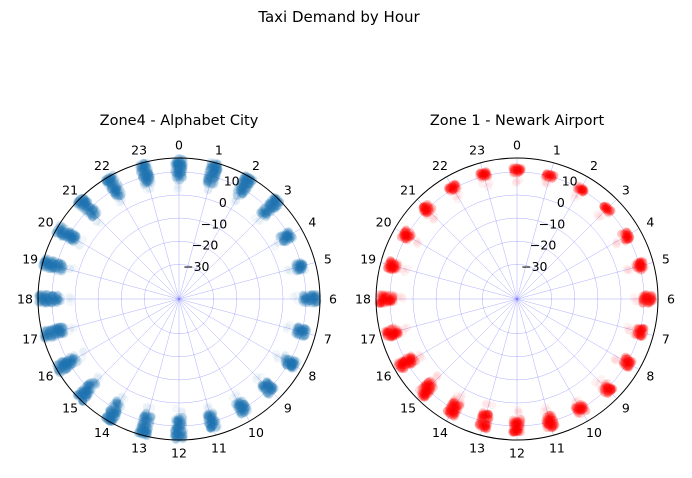 This screenshot has width=692, height=478. What do you see at coordinates (384, 376) in the screenshot?
I see `theta-tick-label: 16` at bounding box center [384, 376].